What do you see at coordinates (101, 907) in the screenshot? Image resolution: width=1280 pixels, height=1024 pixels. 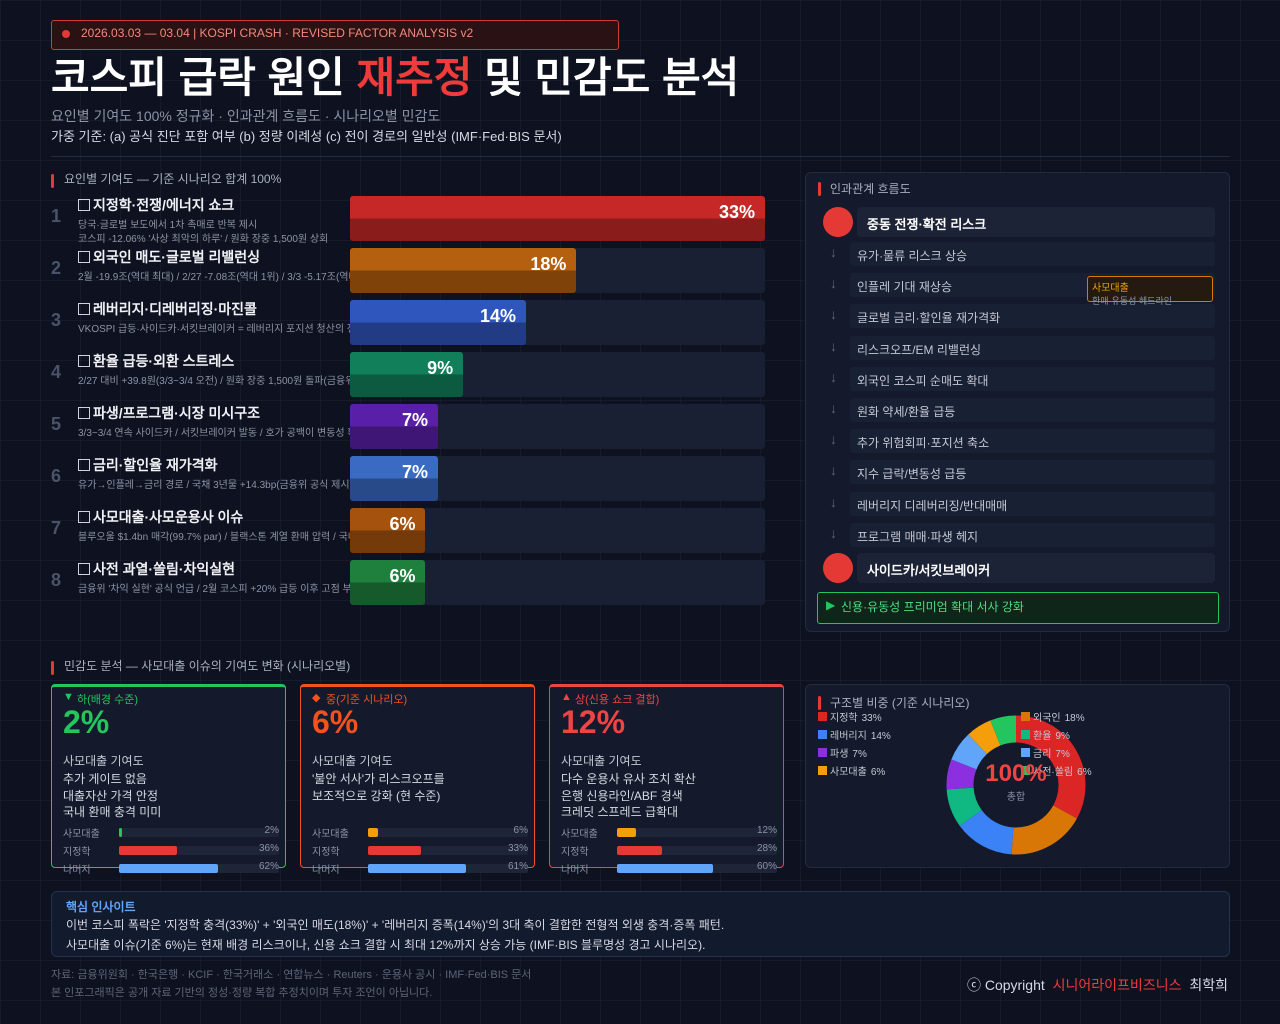 I see `insight-title: 핵심 인사이트` at bounding box center [101, 907].